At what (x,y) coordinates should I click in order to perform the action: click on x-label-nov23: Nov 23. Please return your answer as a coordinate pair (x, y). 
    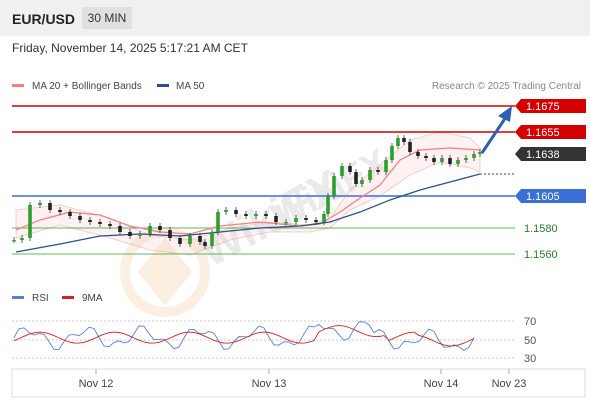
    Looking at the image, I should click on (509, 384).